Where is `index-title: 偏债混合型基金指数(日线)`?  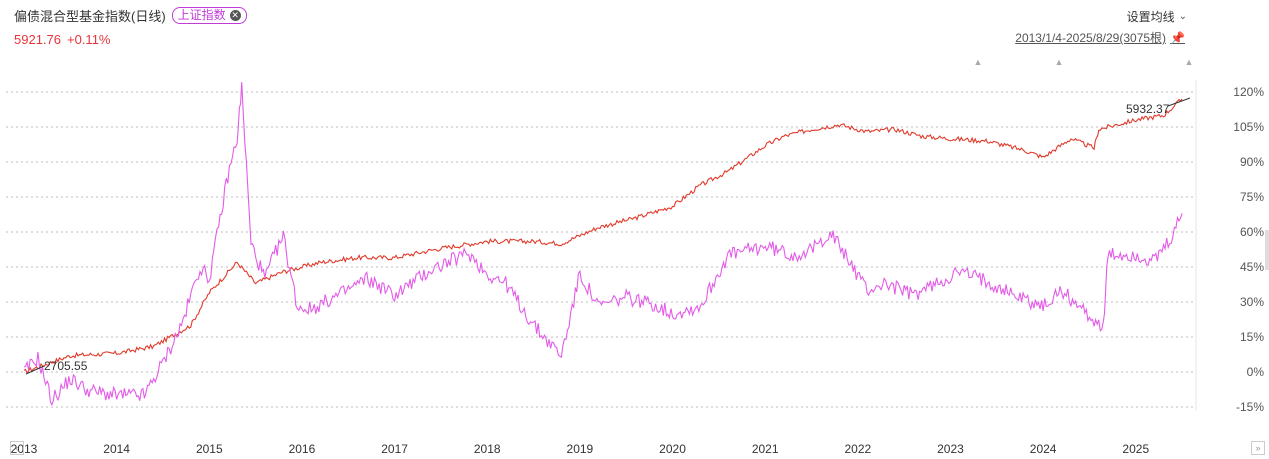
index-title: 偏债混合型基金指数(日线) is located at coordinates (90, 16).